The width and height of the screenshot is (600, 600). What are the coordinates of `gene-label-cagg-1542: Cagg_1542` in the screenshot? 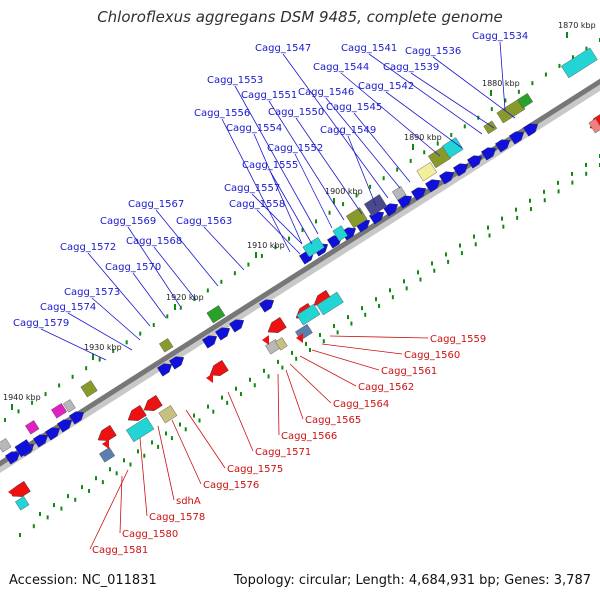 It's located at (386, 86).